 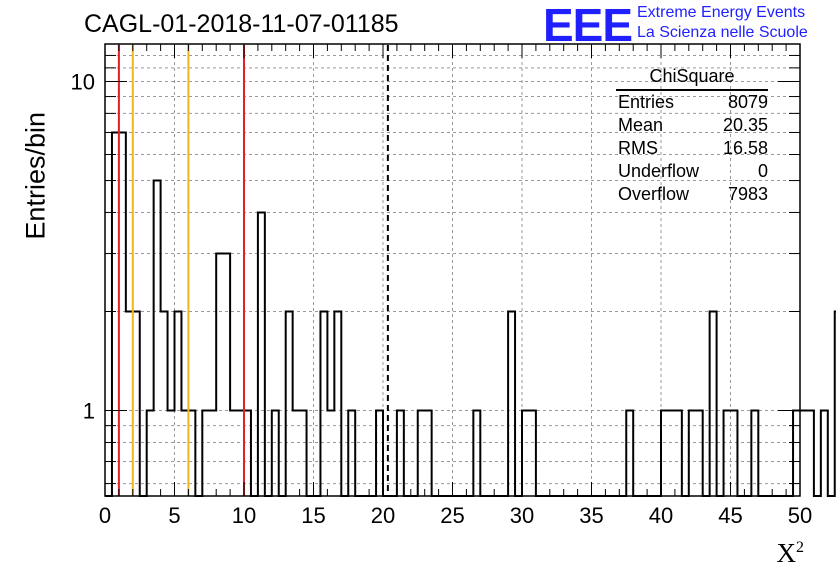 What do you see at coordinates (722, 32) in the screenshot?
I see `logo-line-2: La Scienza nelle Scuole` at bounding box center [722, 32].